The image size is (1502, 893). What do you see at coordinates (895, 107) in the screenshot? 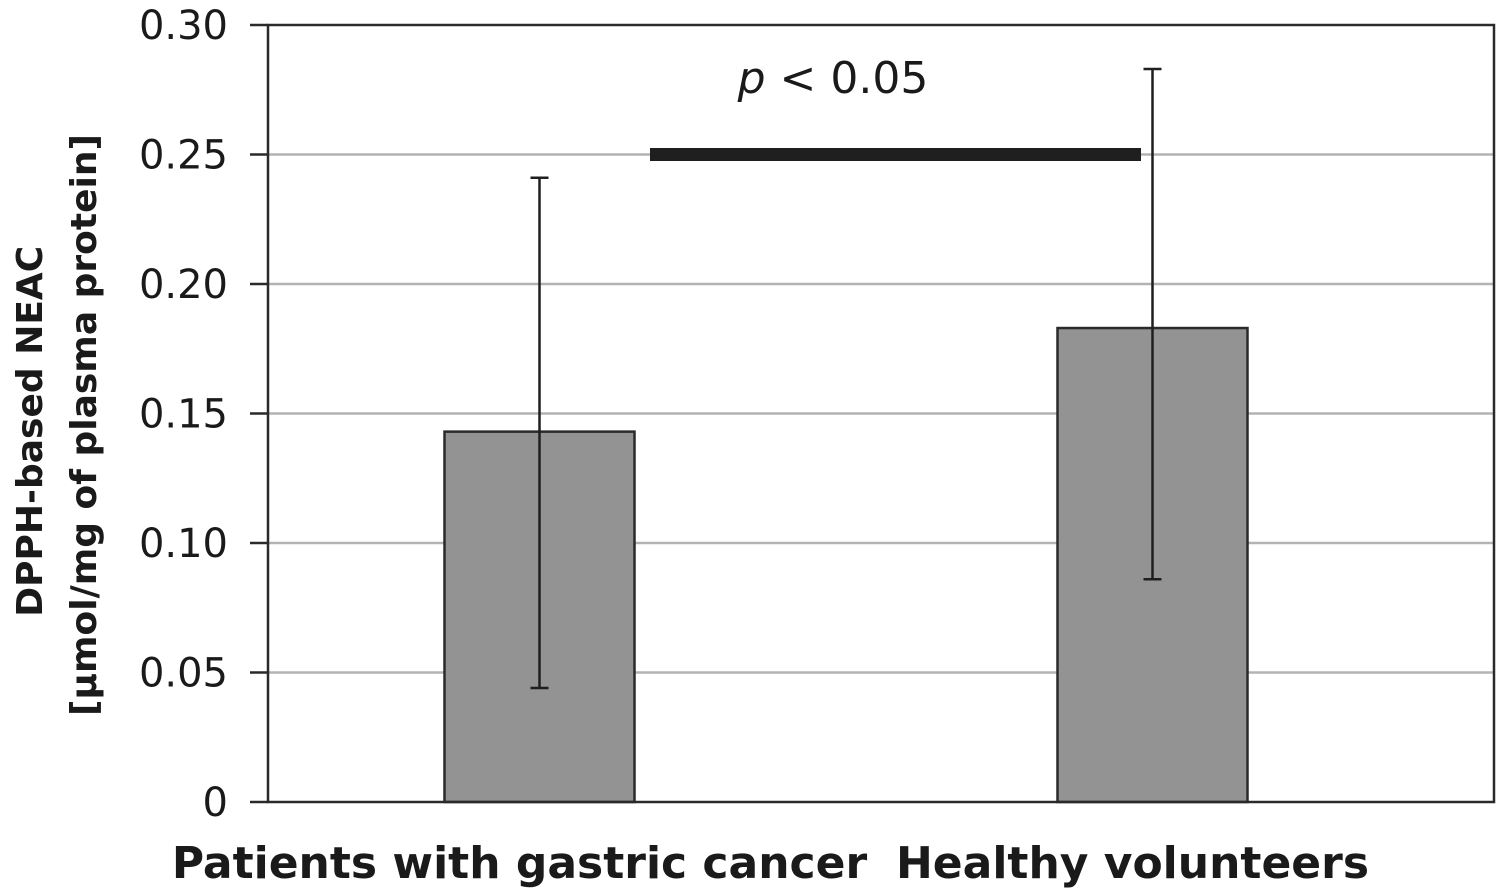
I see `significance-annotation: p < 0.05` at bounding box center [895, 107].